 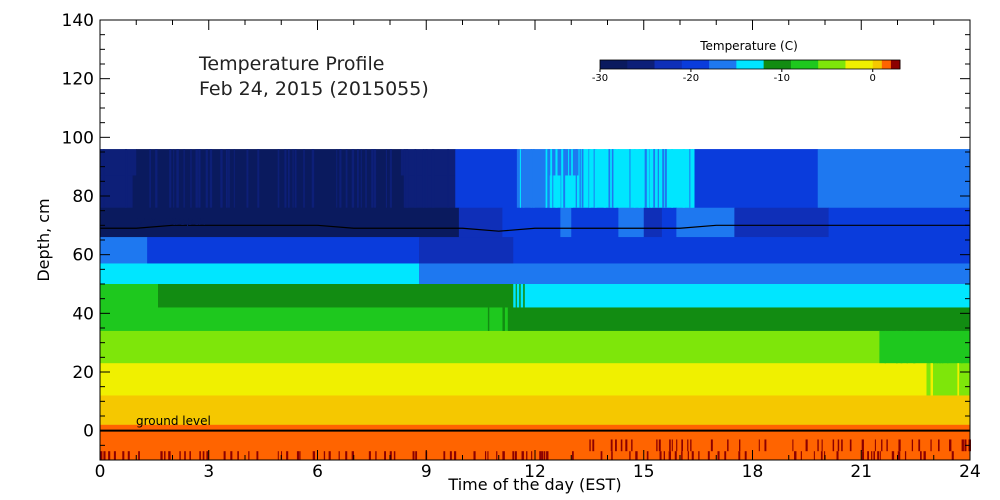 I want to click on x-tick-label: 0, so click(x=100, y=472).